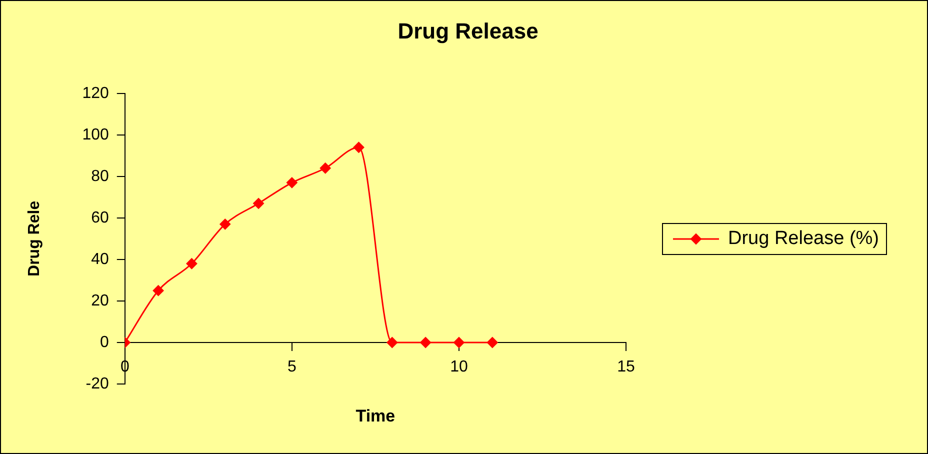 The image size is (928, 454). What do you see at coordinates (100, 259) in the screenshot?
I see `y-tick-label: 40` at bounding box center [100, 259].